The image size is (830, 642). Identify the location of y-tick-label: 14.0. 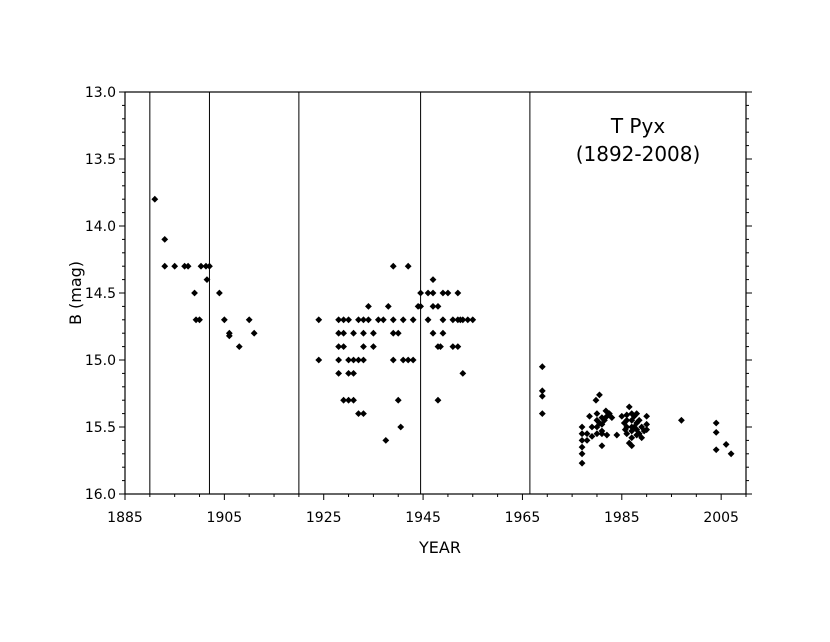
(100, 227).